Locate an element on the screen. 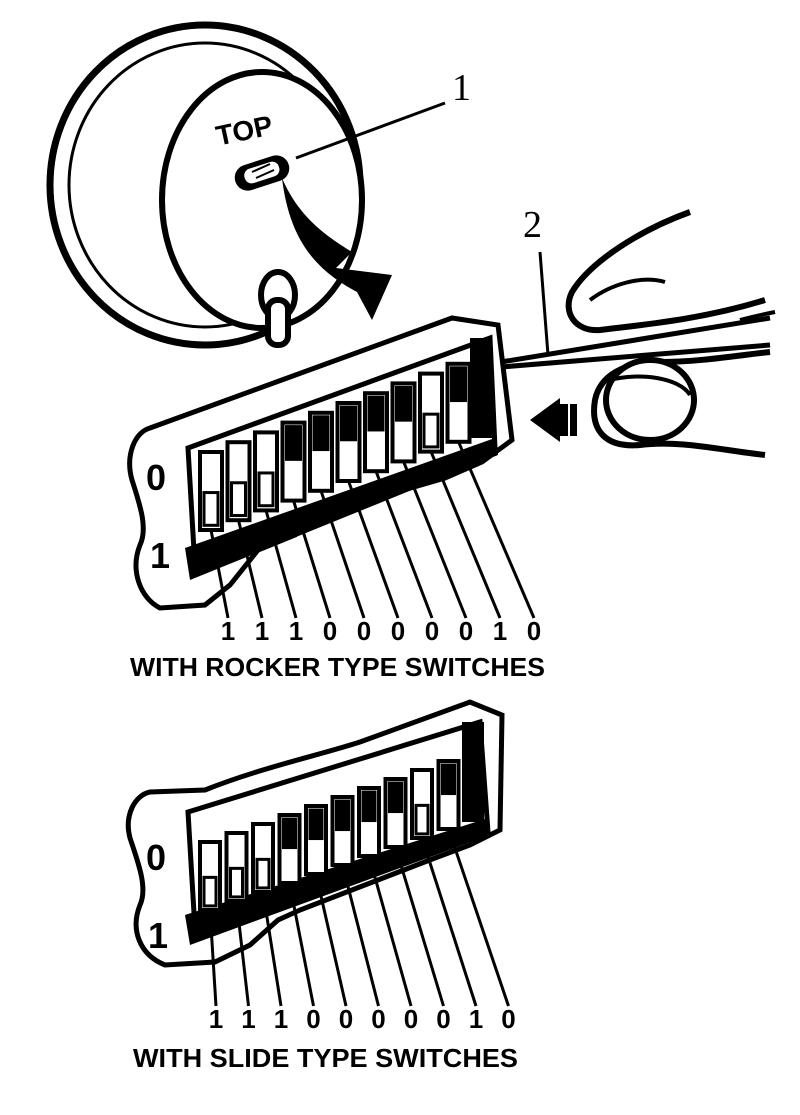 The width and height of the screenshot is (800, 1115). rocker-setting-4: 0 is located at coordinates (330, 631).